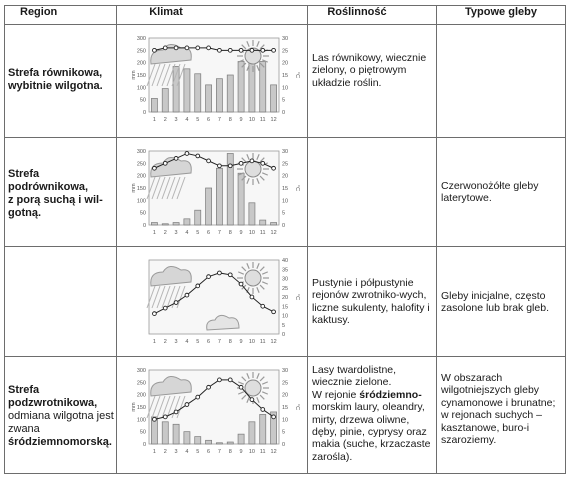  Describe the element at coordinates (24, 213) in the screenshot. I see `region-line: gotną.` at that location.